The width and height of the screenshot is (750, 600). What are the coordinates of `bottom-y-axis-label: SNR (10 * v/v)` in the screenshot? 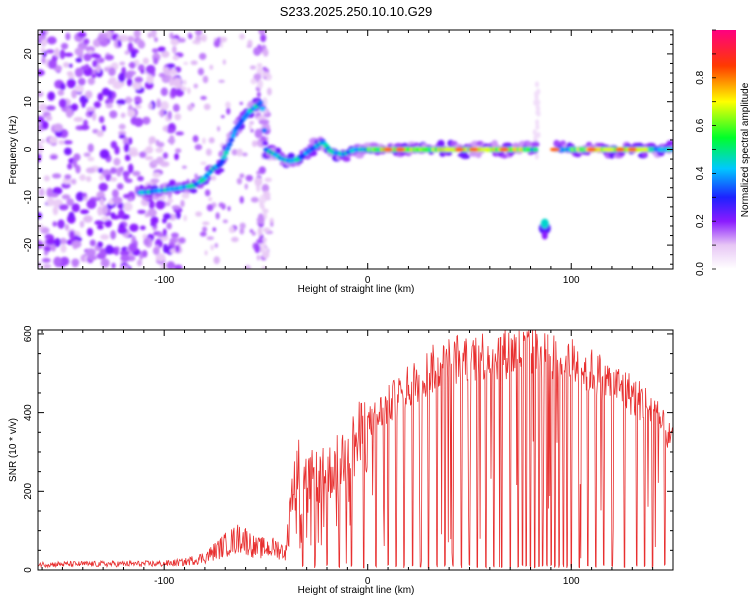 It's located at (13, 450).